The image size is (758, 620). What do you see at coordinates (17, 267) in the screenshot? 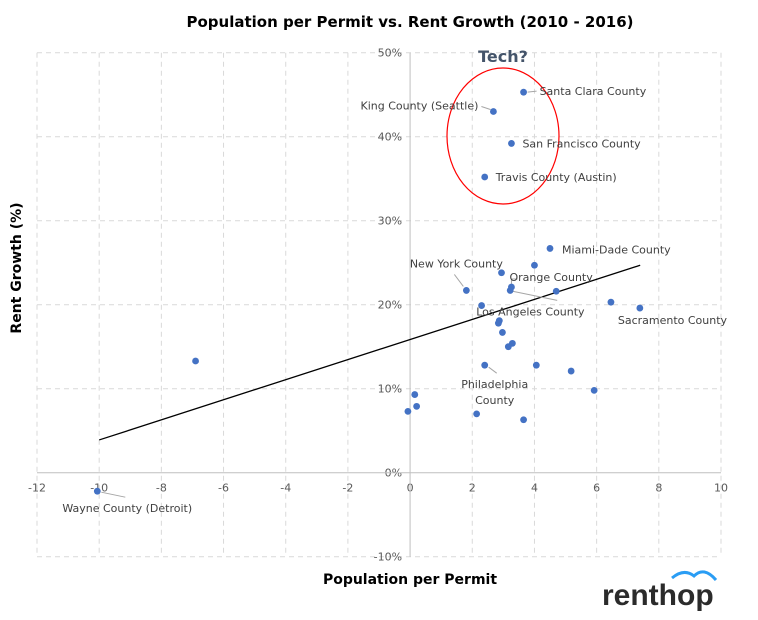
I see `y-axis-label: Rent Growth (%)` at bounding box center [17, 267].